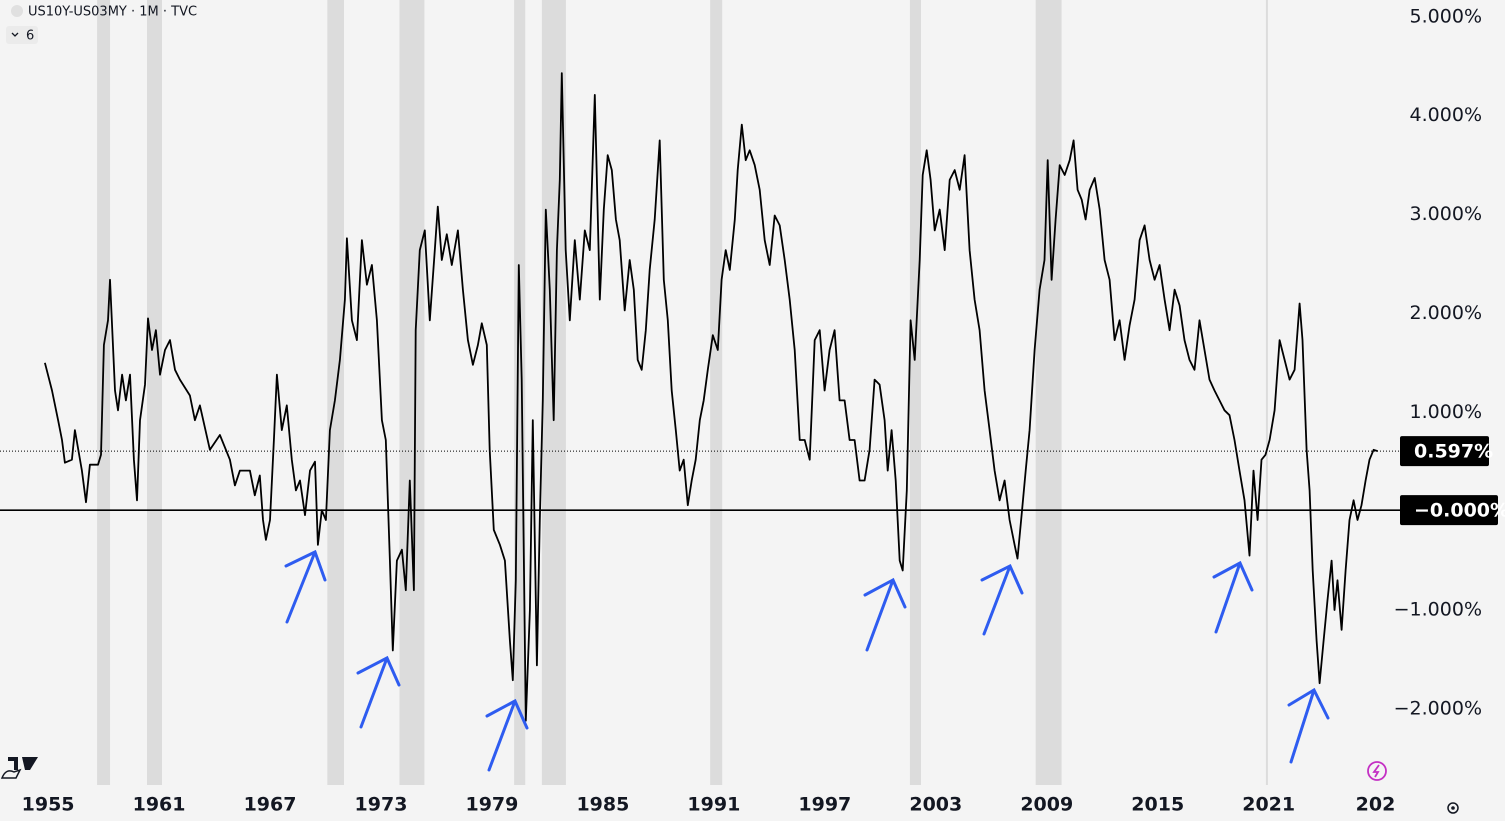  I want to click on lightning-icon, so click(1376, 771).